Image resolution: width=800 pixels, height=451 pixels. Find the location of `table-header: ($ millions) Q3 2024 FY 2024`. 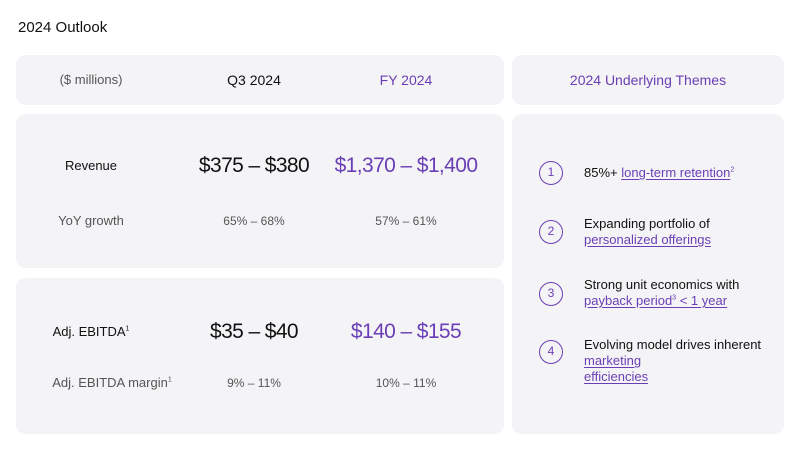

table-header: ($ millions) Q3 2024 FY 2024 is located at coordinates (260, 80).